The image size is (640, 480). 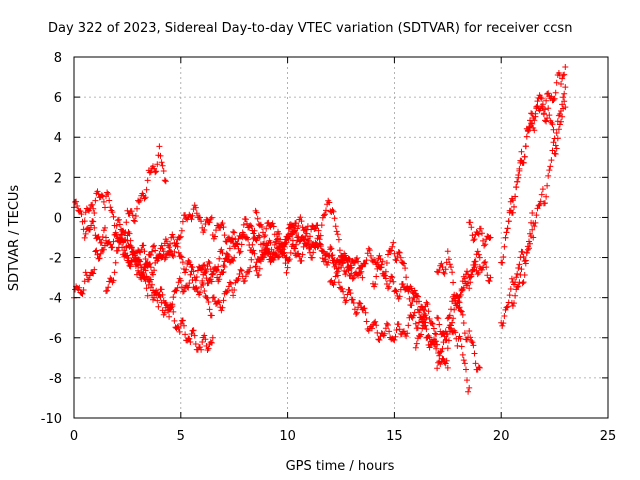 What do you see at coordinates (55, 379) in the screenshot?
I see `y-tick-label: -8` at bounding box center [55, 379].